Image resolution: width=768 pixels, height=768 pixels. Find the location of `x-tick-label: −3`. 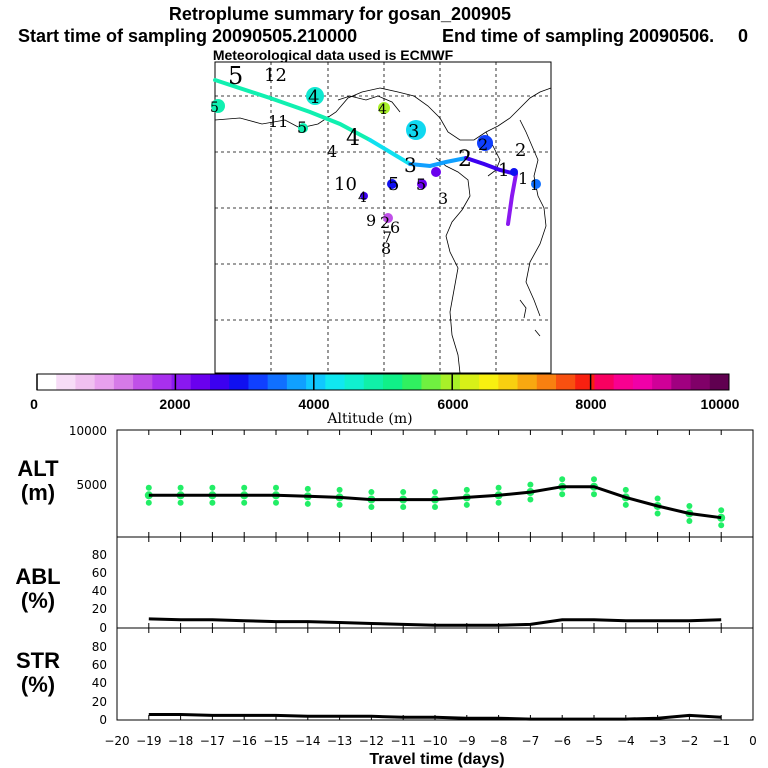

x-tick-label: −3 is located at coordinates (658, 741).